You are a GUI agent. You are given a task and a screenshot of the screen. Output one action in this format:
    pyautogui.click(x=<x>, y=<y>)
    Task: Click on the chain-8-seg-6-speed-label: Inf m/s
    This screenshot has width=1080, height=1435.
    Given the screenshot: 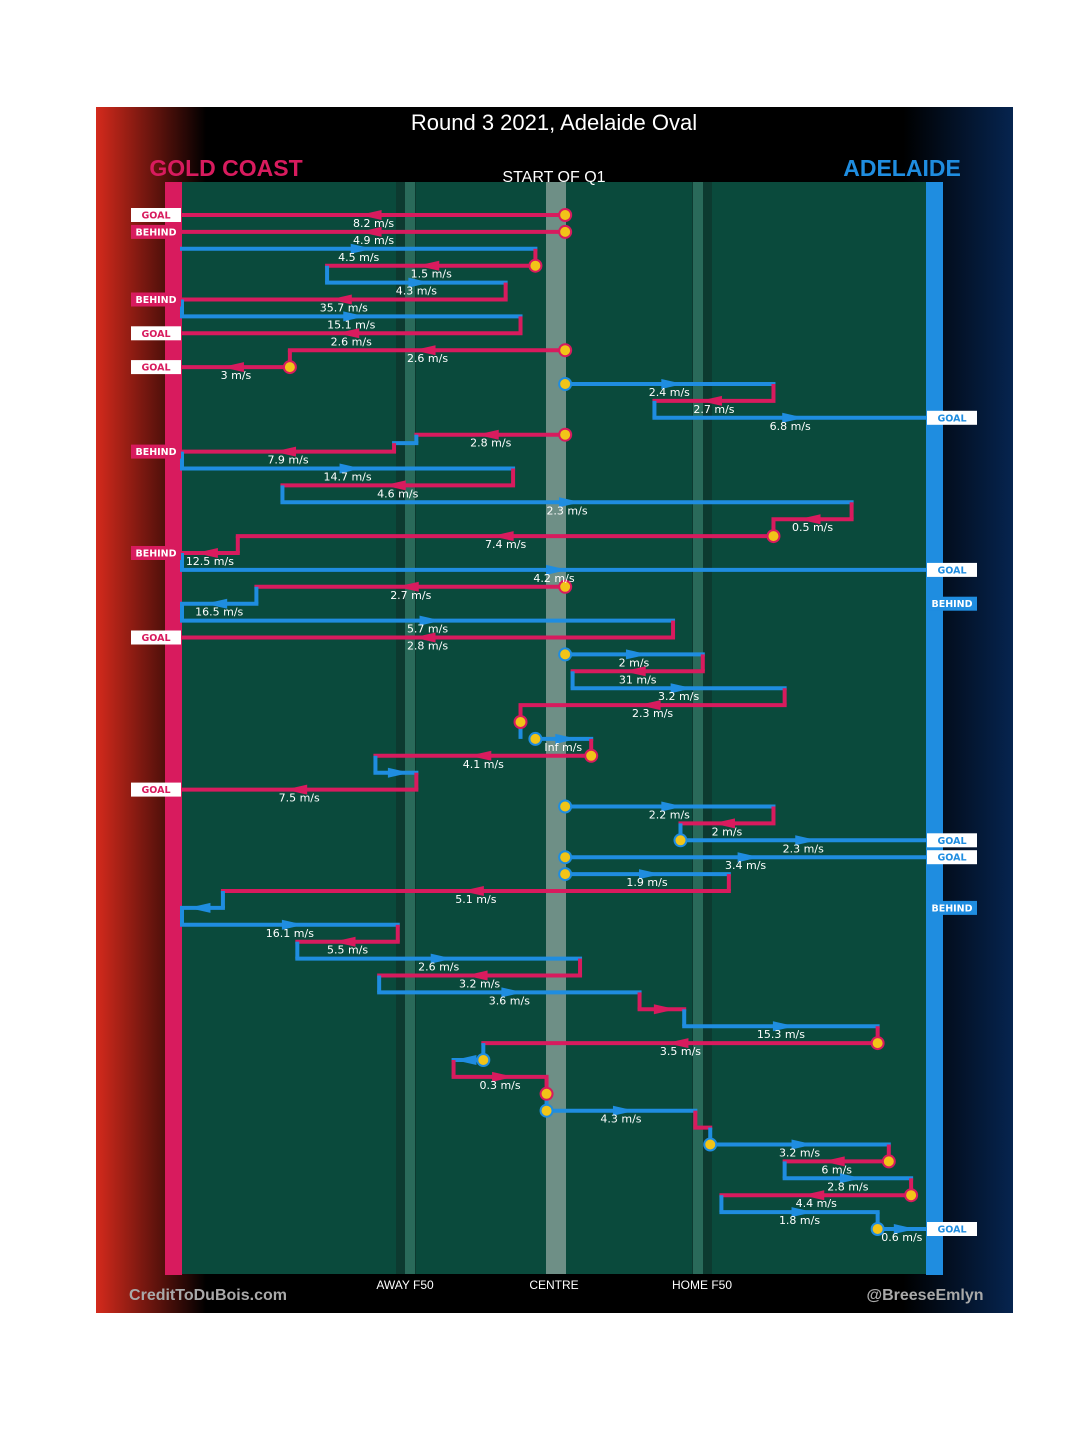 What is the action you would take?
    pyautogui.click(x=563, y=747)
    